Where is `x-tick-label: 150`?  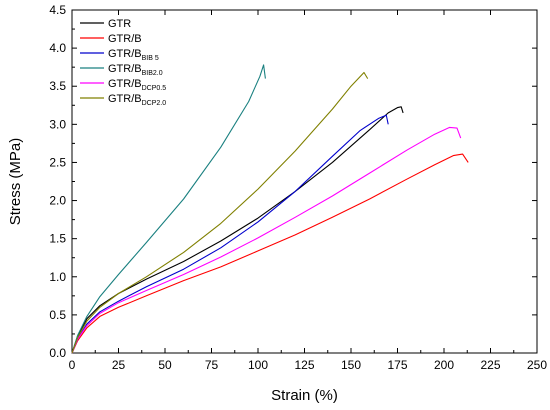
x-tick-label: 150 is located at coordinates (351, 365).